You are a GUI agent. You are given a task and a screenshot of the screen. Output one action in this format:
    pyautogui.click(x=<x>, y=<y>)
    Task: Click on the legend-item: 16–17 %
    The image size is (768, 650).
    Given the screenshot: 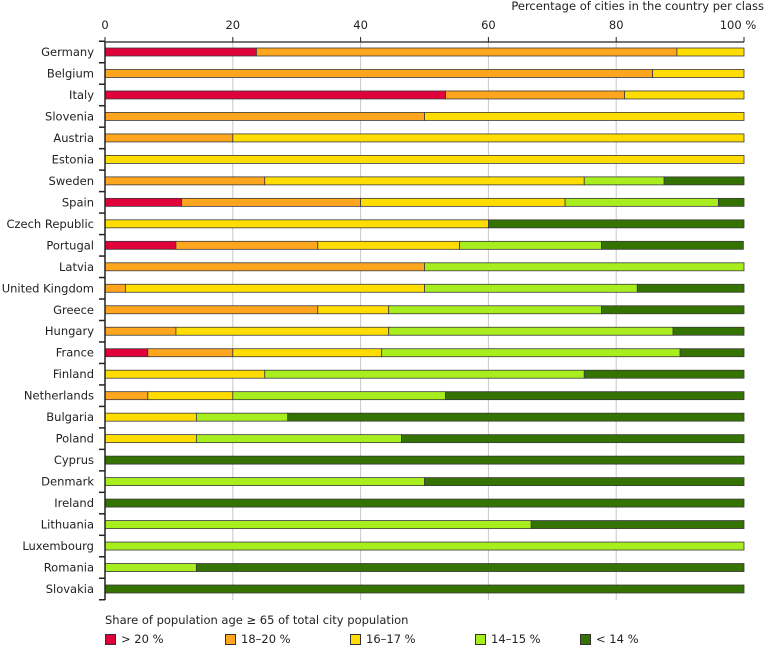 What is the action you would take?
    pyautogui.click(x=383, y=639)
    